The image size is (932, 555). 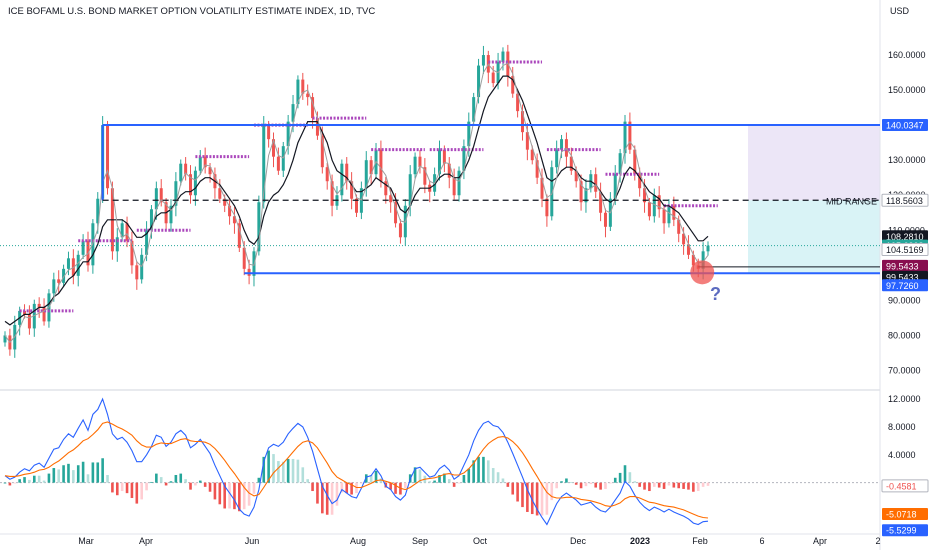 What do you see at coordinates (905, 200) in the screenshot?
I see `price-badge: 118.5603` at bounding box center [905, 200].